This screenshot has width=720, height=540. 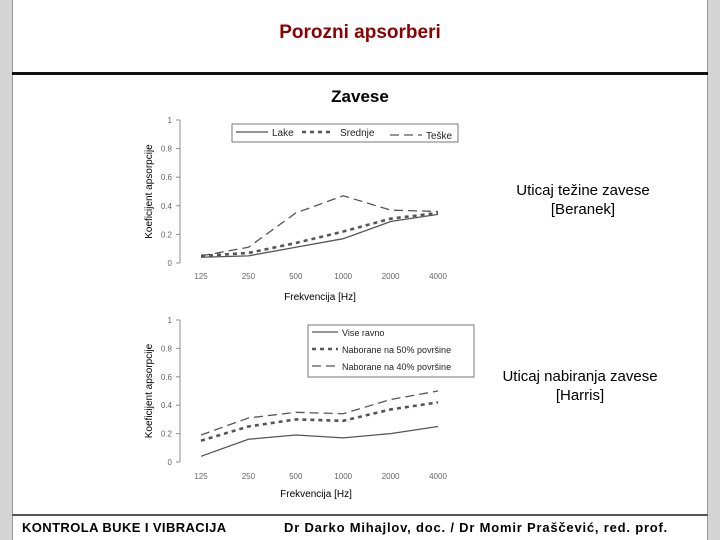 What do you see at coordinates (316, 494) in the screenshot?
I see `chart2-x-axis-title: Frekvencija [Hz]` at bounding box center [316, 494].